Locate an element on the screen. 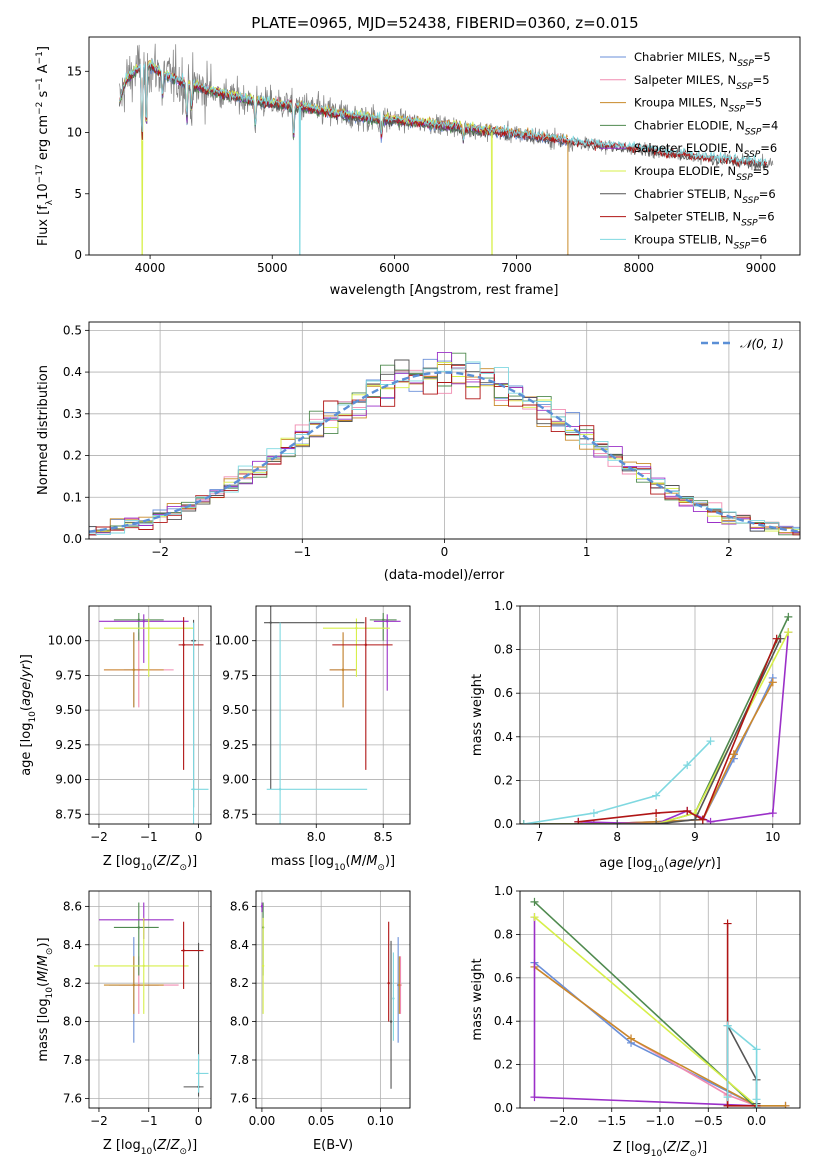  x-tick-label: −2 is located at coordinates (99, 1121).